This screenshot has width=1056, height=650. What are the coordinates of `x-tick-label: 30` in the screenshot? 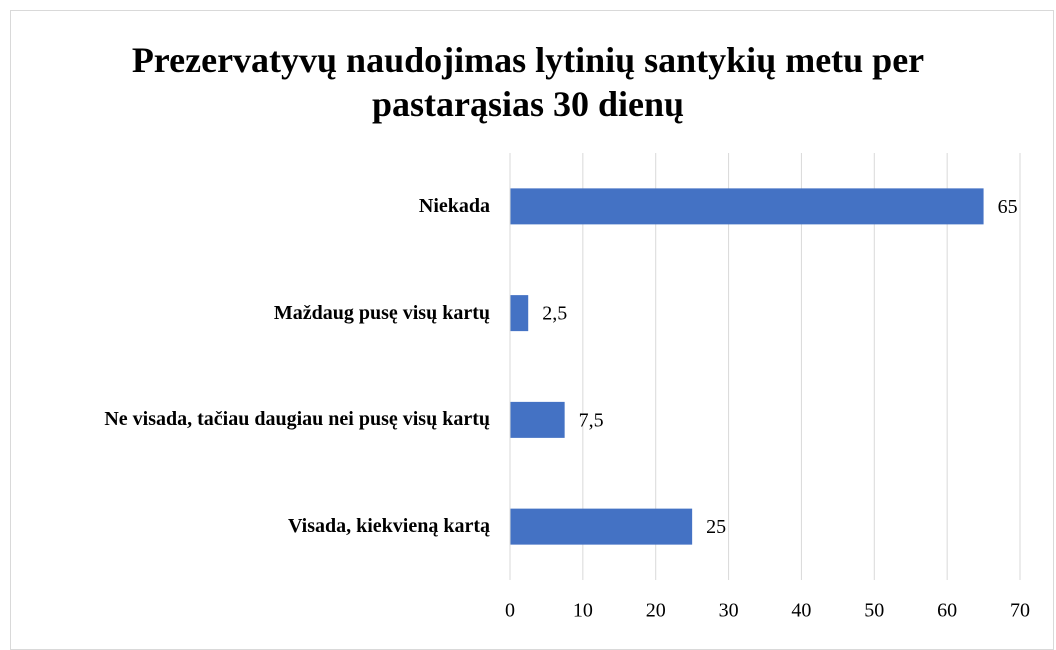 It's located at (729, 611).